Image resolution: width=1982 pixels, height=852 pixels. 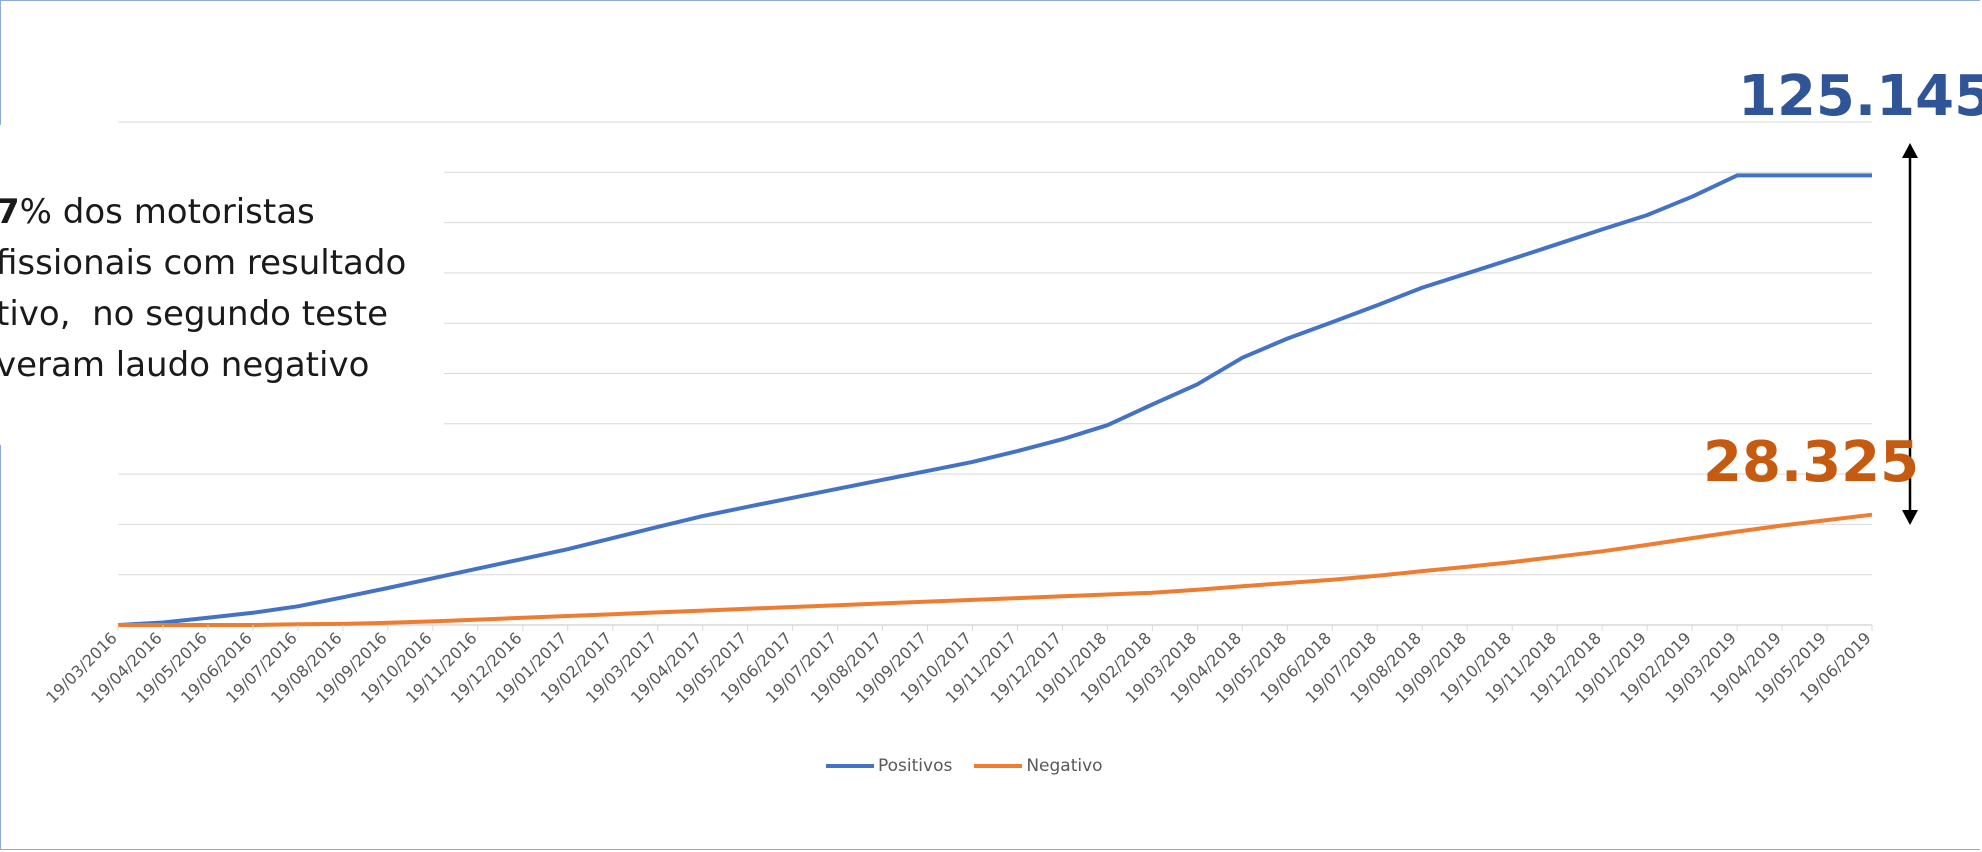 What do you see at coordinates (1811, 462) in the screenshot?
I see `negativo-final-value: 28.325` at bounding box center [1811, 462].